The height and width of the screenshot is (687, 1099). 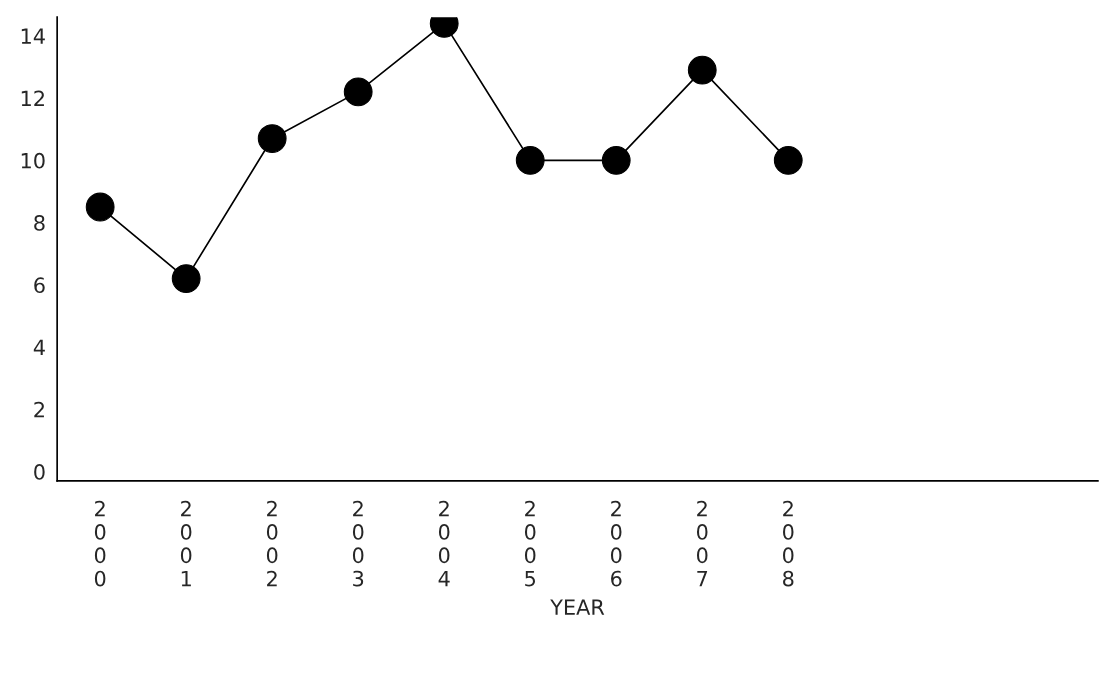 What do you see at coordinates (39, 223) in the screenshot?
I see `y-tick-label: 8` at bounding box center [39, 223].